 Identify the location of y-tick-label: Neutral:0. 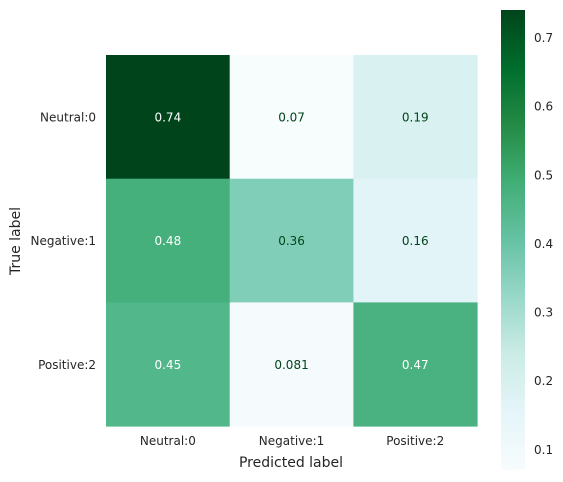
(68, 117).